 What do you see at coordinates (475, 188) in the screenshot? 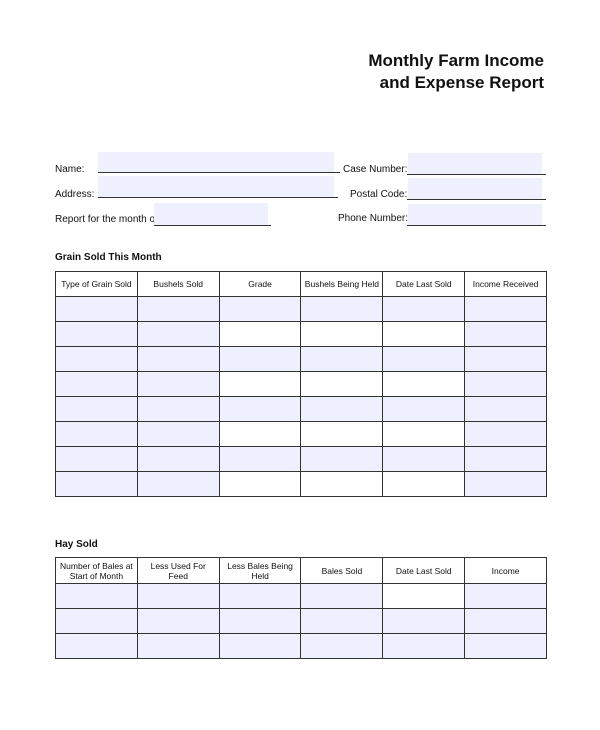
I see `postal-code-field` at bounding box center [475, 188].